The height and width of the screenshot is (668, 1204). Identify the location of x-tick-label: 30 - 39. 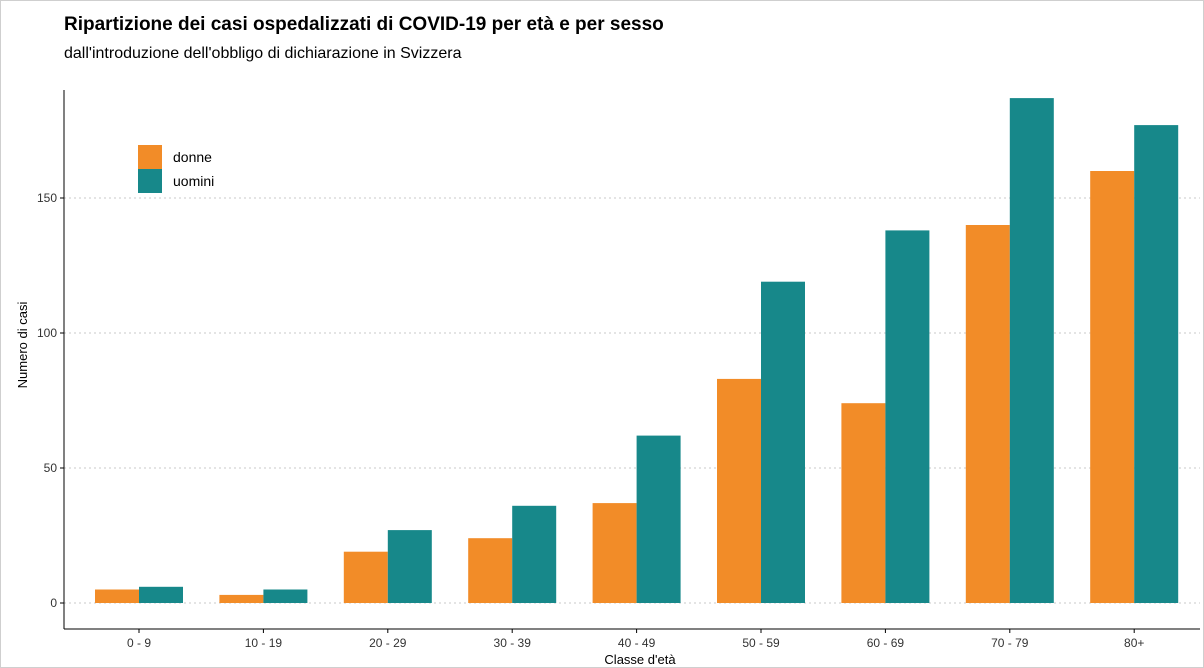
(513, 643).